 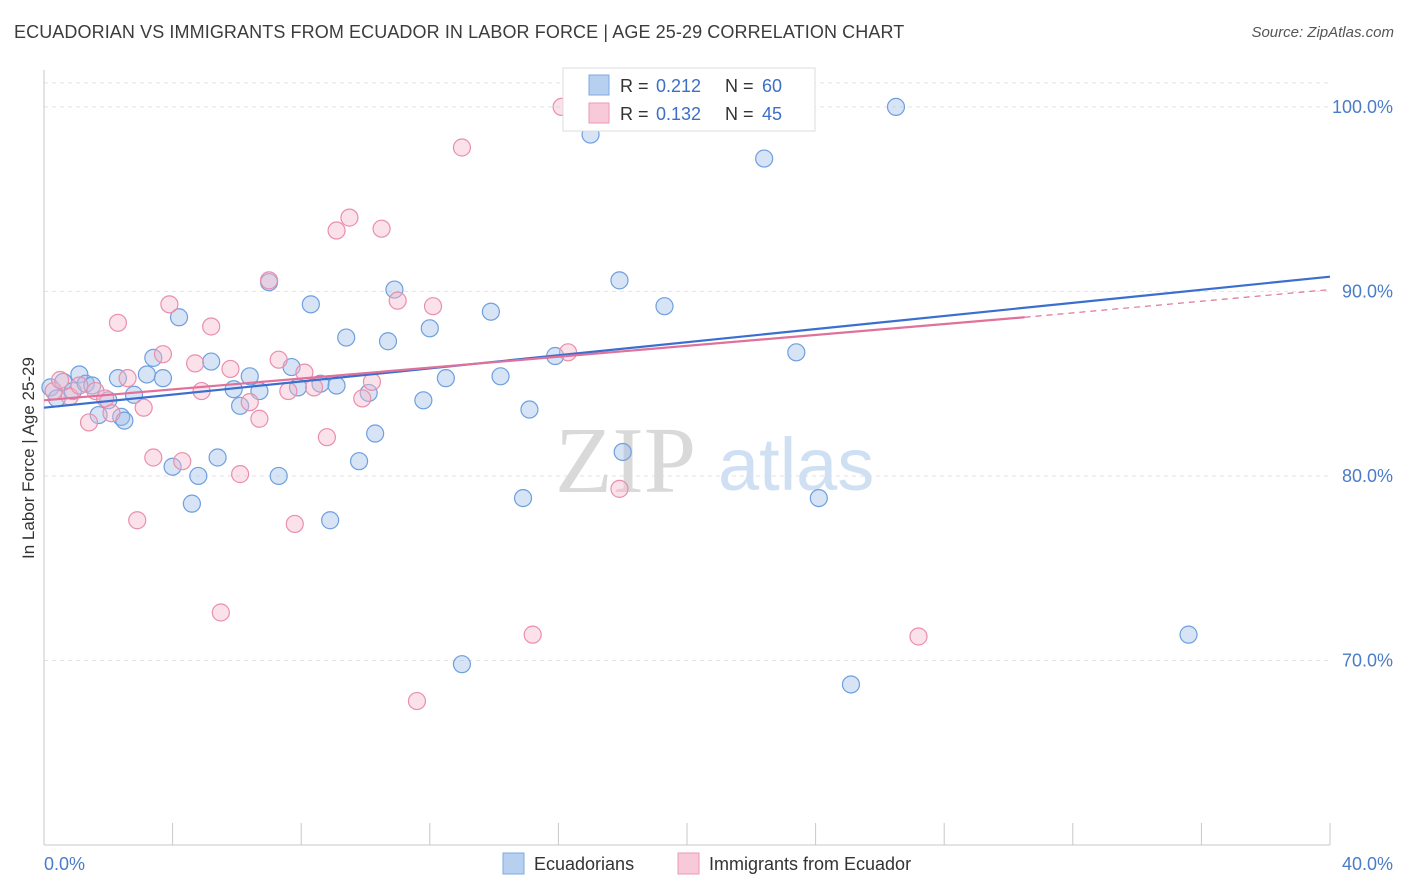 What do you see at coordinates (1367, 476) in the screenshot?
I see `y-tick-label: 80.0%` at bounding box center [1367, 476].